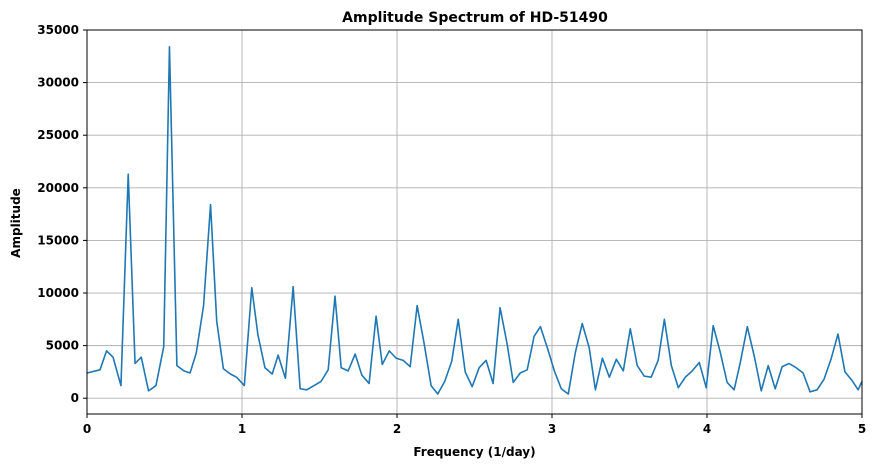  I want to click on y-tick-label: 35000, so click(58, 30).